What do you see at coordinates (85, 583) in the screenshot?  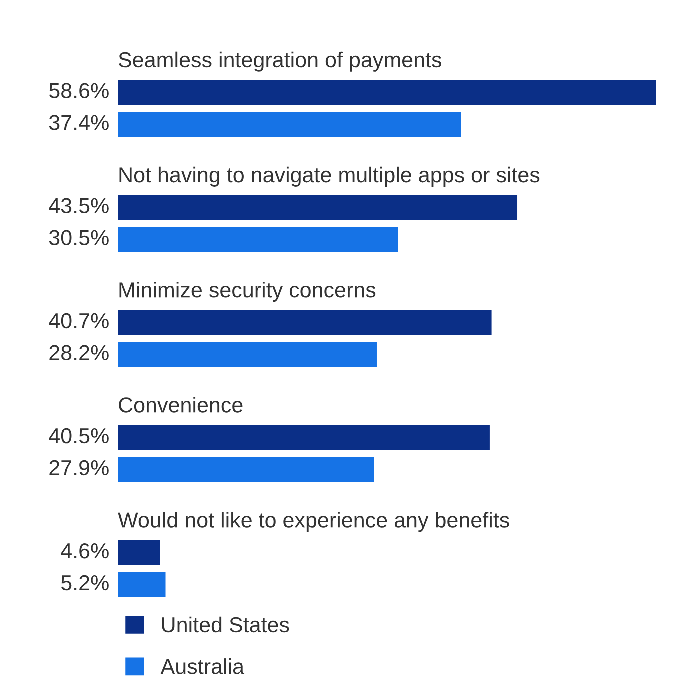 I see `data-label: 5.2%` at bounding box center [85, 583].